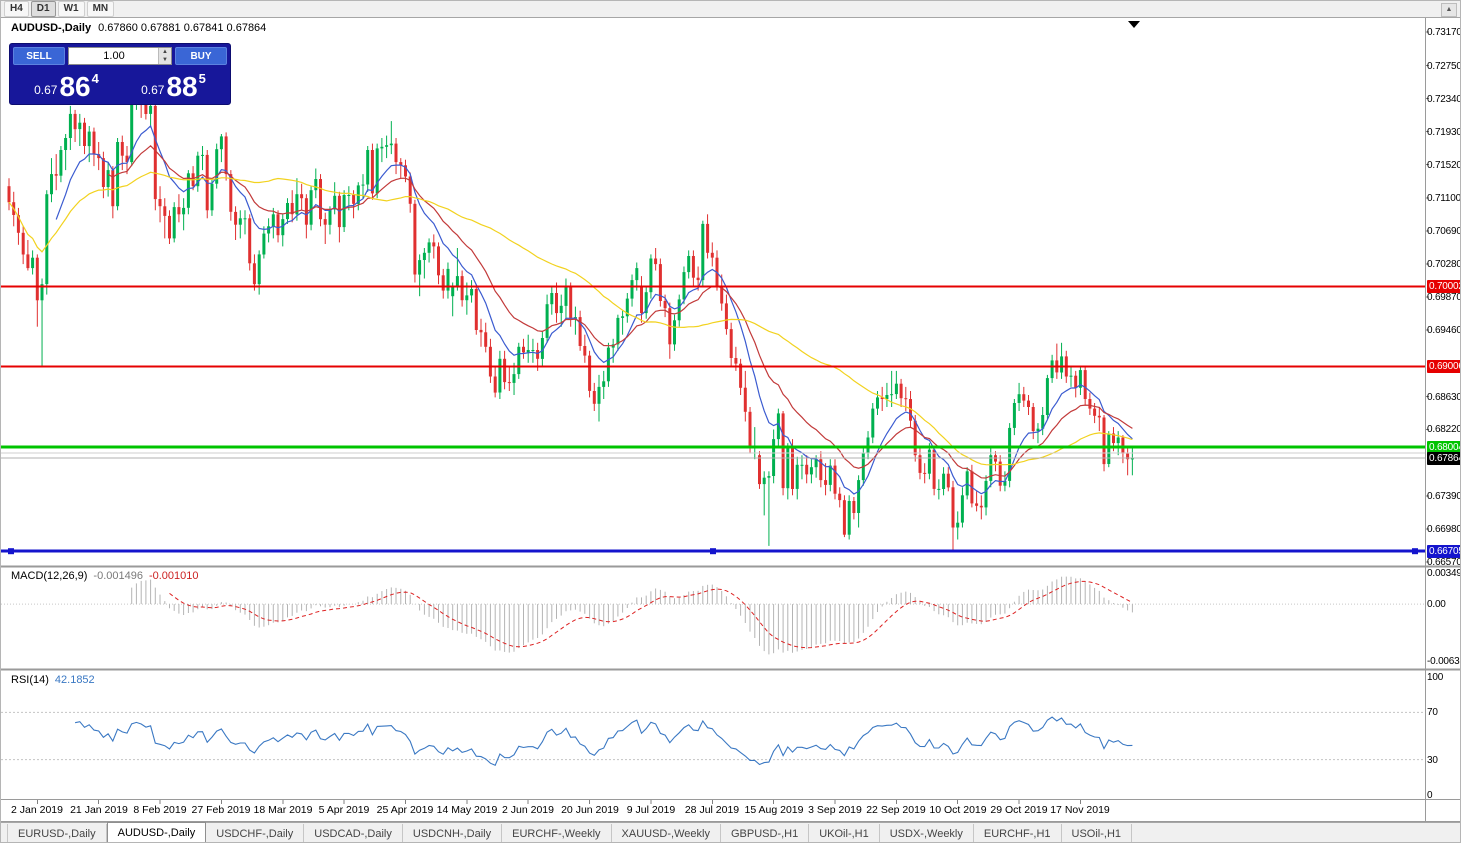  I want to click on date-axis-label: 10 Oct 2019, so click(958, 810).